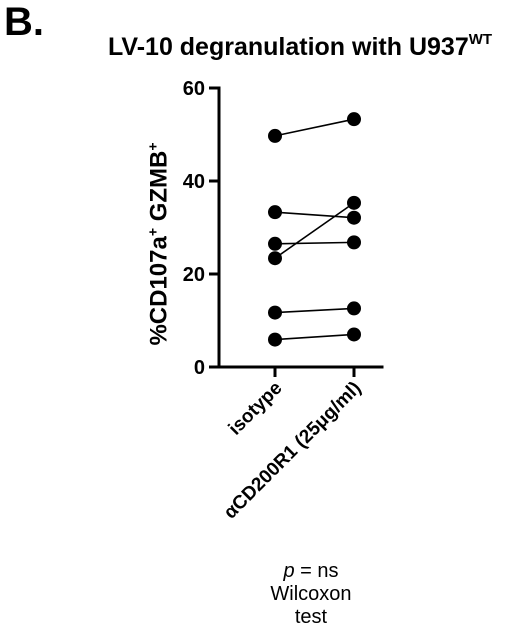 This screenshot has width=523, height=629. What do you see at coordinates (288, 47) in the screenshot?
I see `chart-title-text: LV-10 degranulation with U937` at bounding box center [288, 47].